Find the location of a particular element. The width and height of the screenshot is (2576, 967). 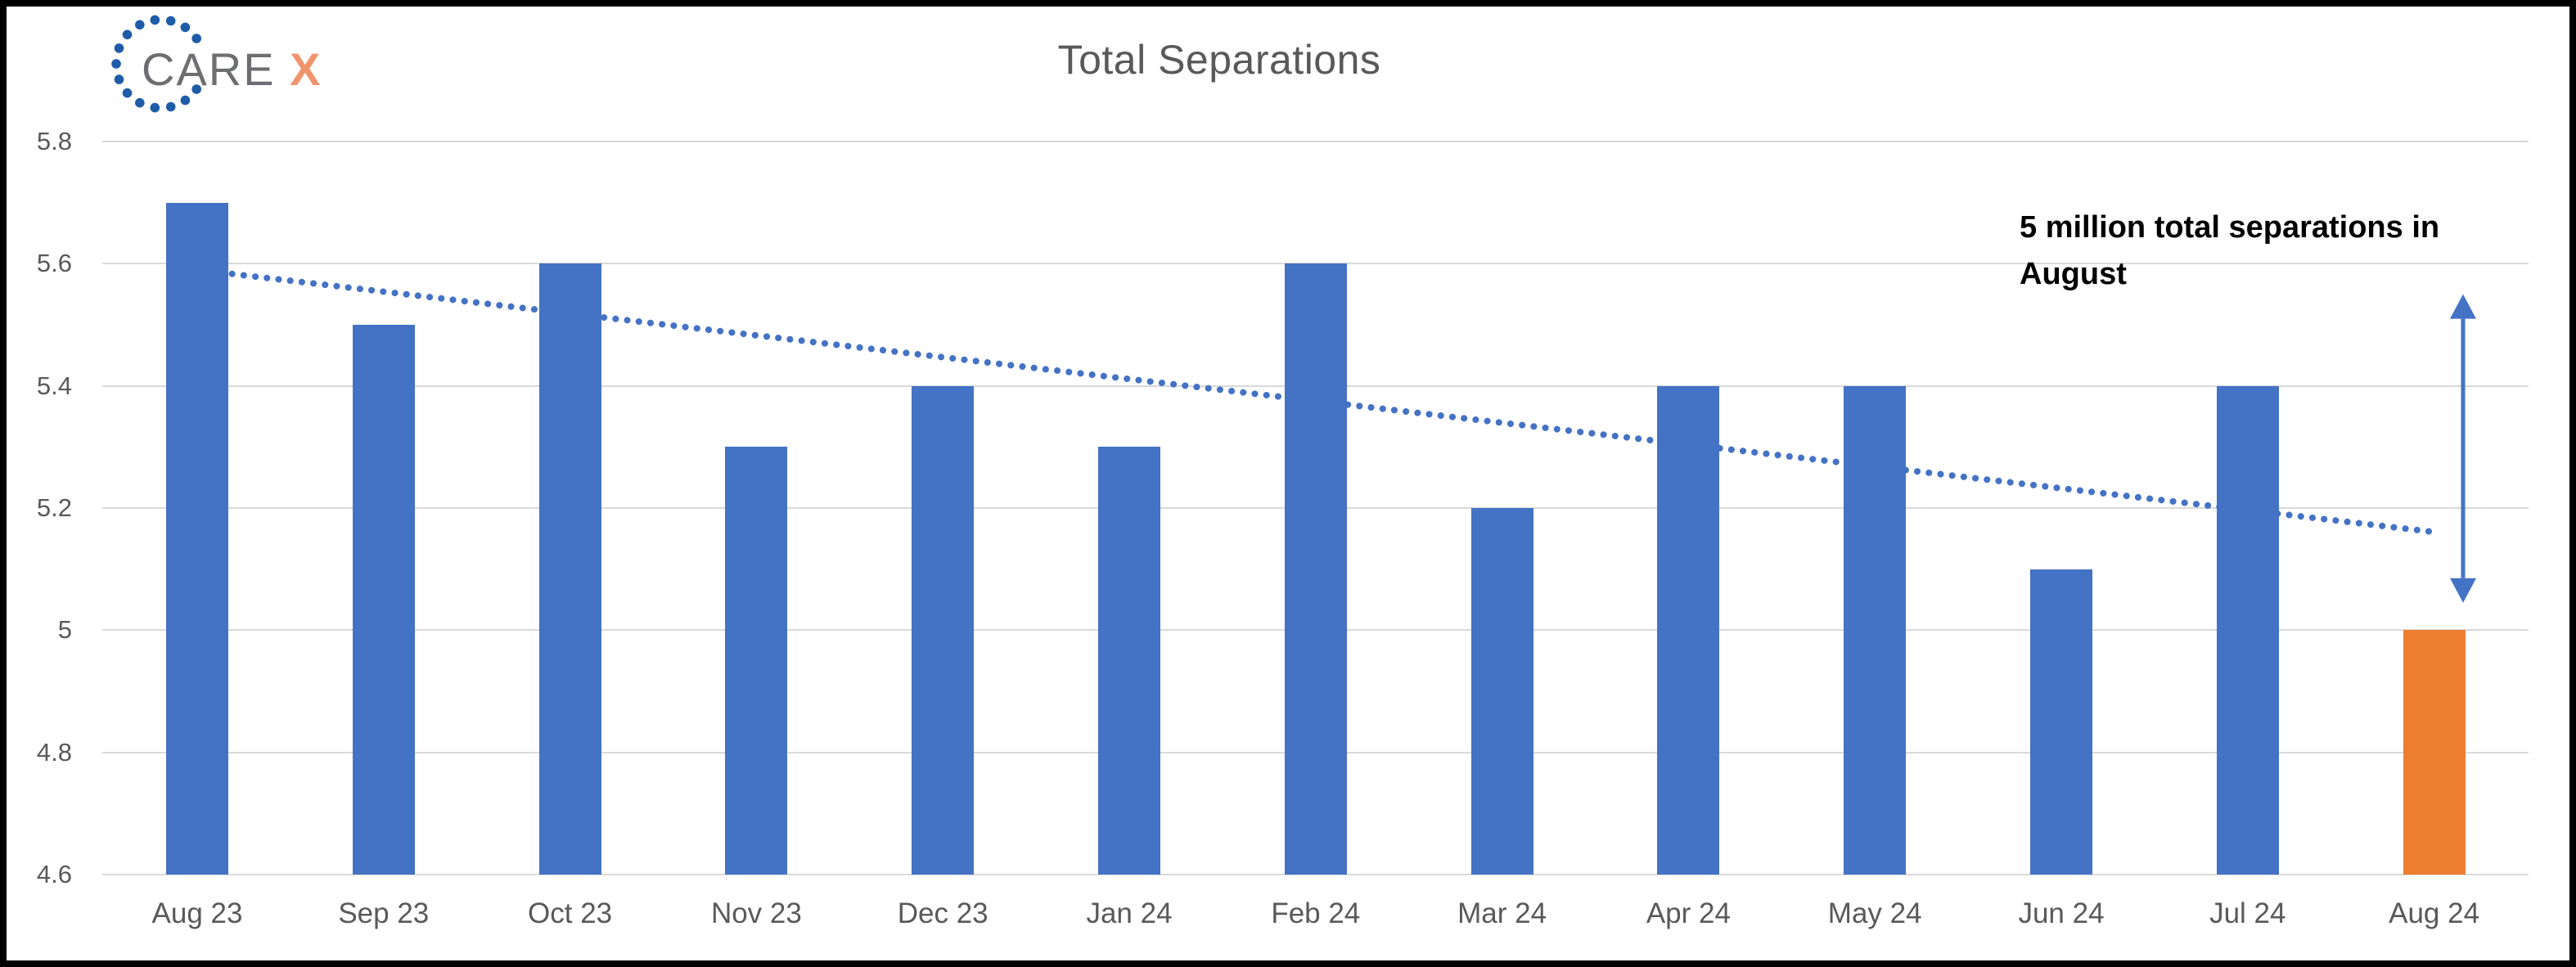

x-axis-label-may-24: May 24 is located at coordinates (1874, 913).